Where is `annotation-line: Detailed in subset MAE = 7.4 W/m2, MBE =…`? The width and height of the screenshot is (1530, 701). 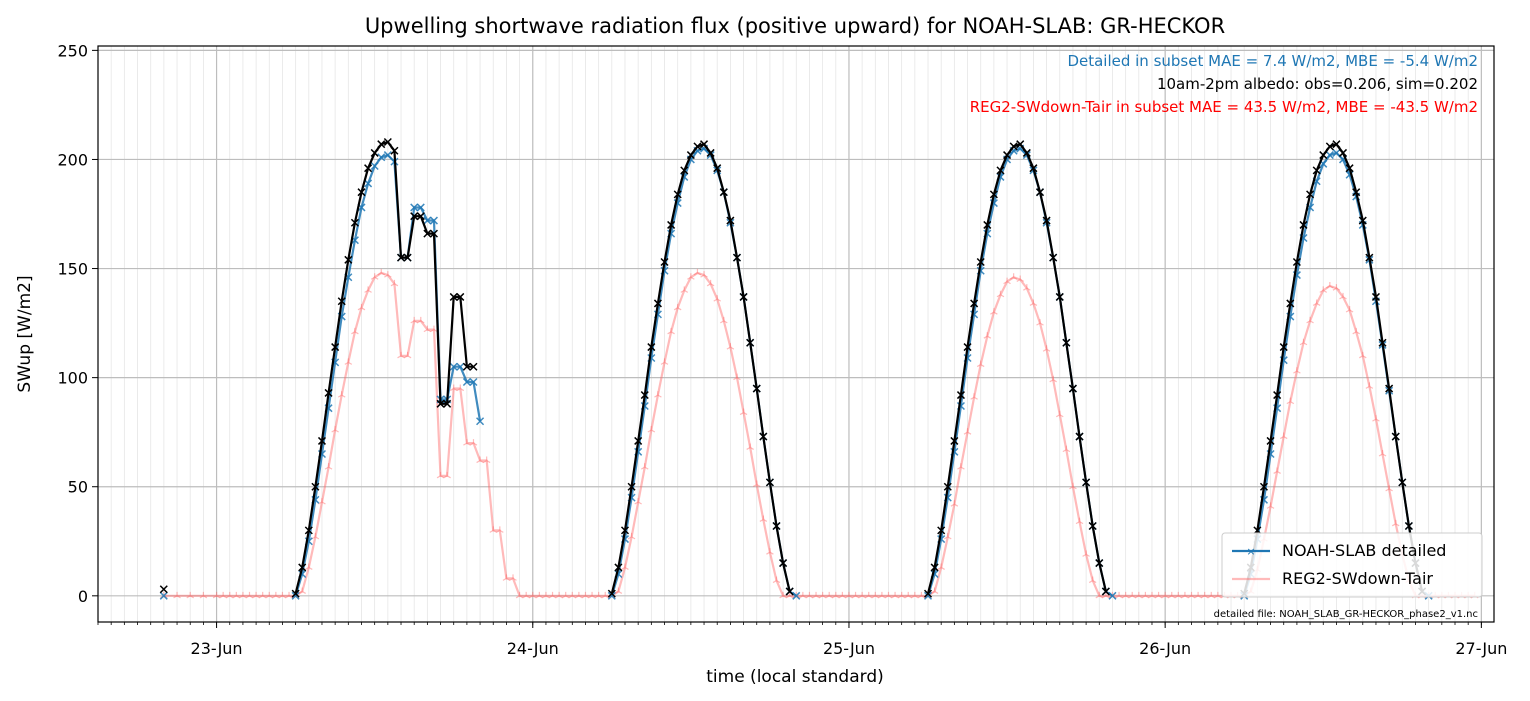 annotation-line: Detailed in subset MAE = 7.4 W/m2, MBE =… is located at coordinates (1272, 61).